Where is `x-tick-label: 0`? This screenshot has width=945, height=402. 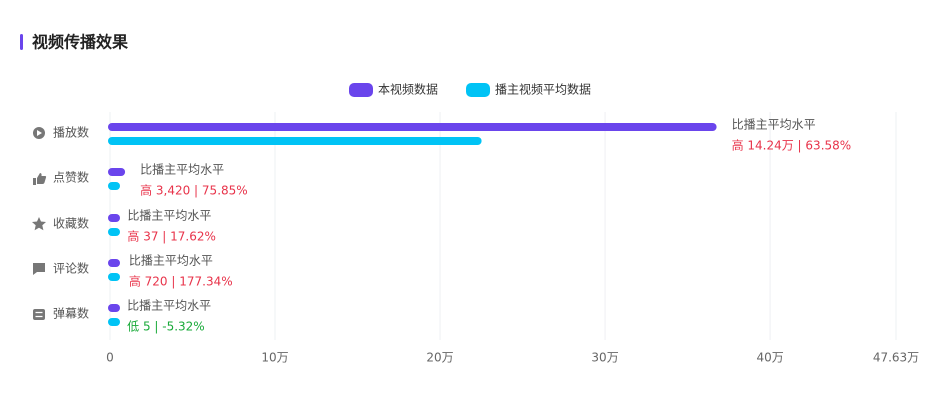 x-tick-label: 0 is located at coordinates (110, 358).